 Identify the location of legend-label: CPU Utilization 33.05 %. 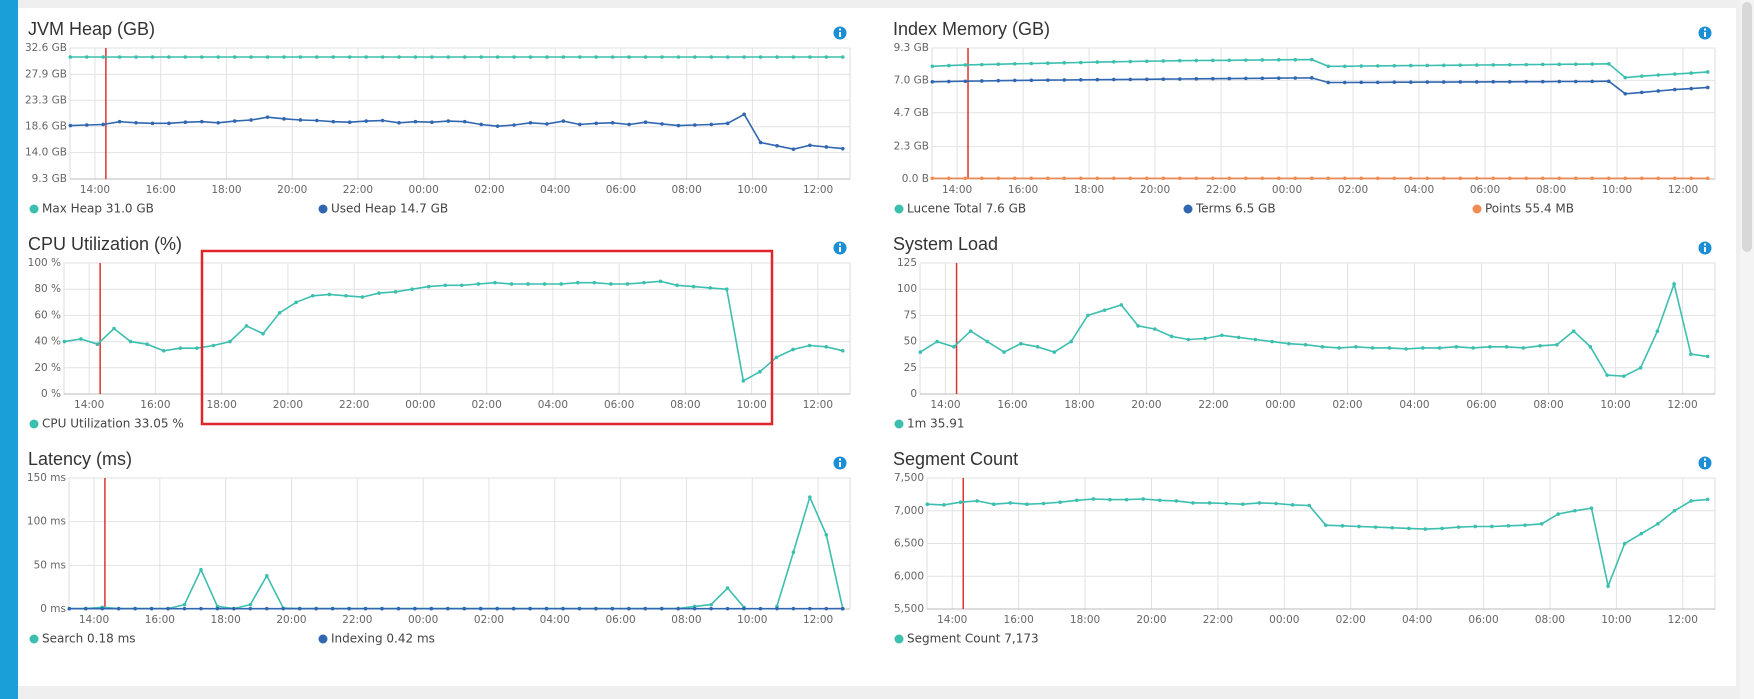
(113, 424).